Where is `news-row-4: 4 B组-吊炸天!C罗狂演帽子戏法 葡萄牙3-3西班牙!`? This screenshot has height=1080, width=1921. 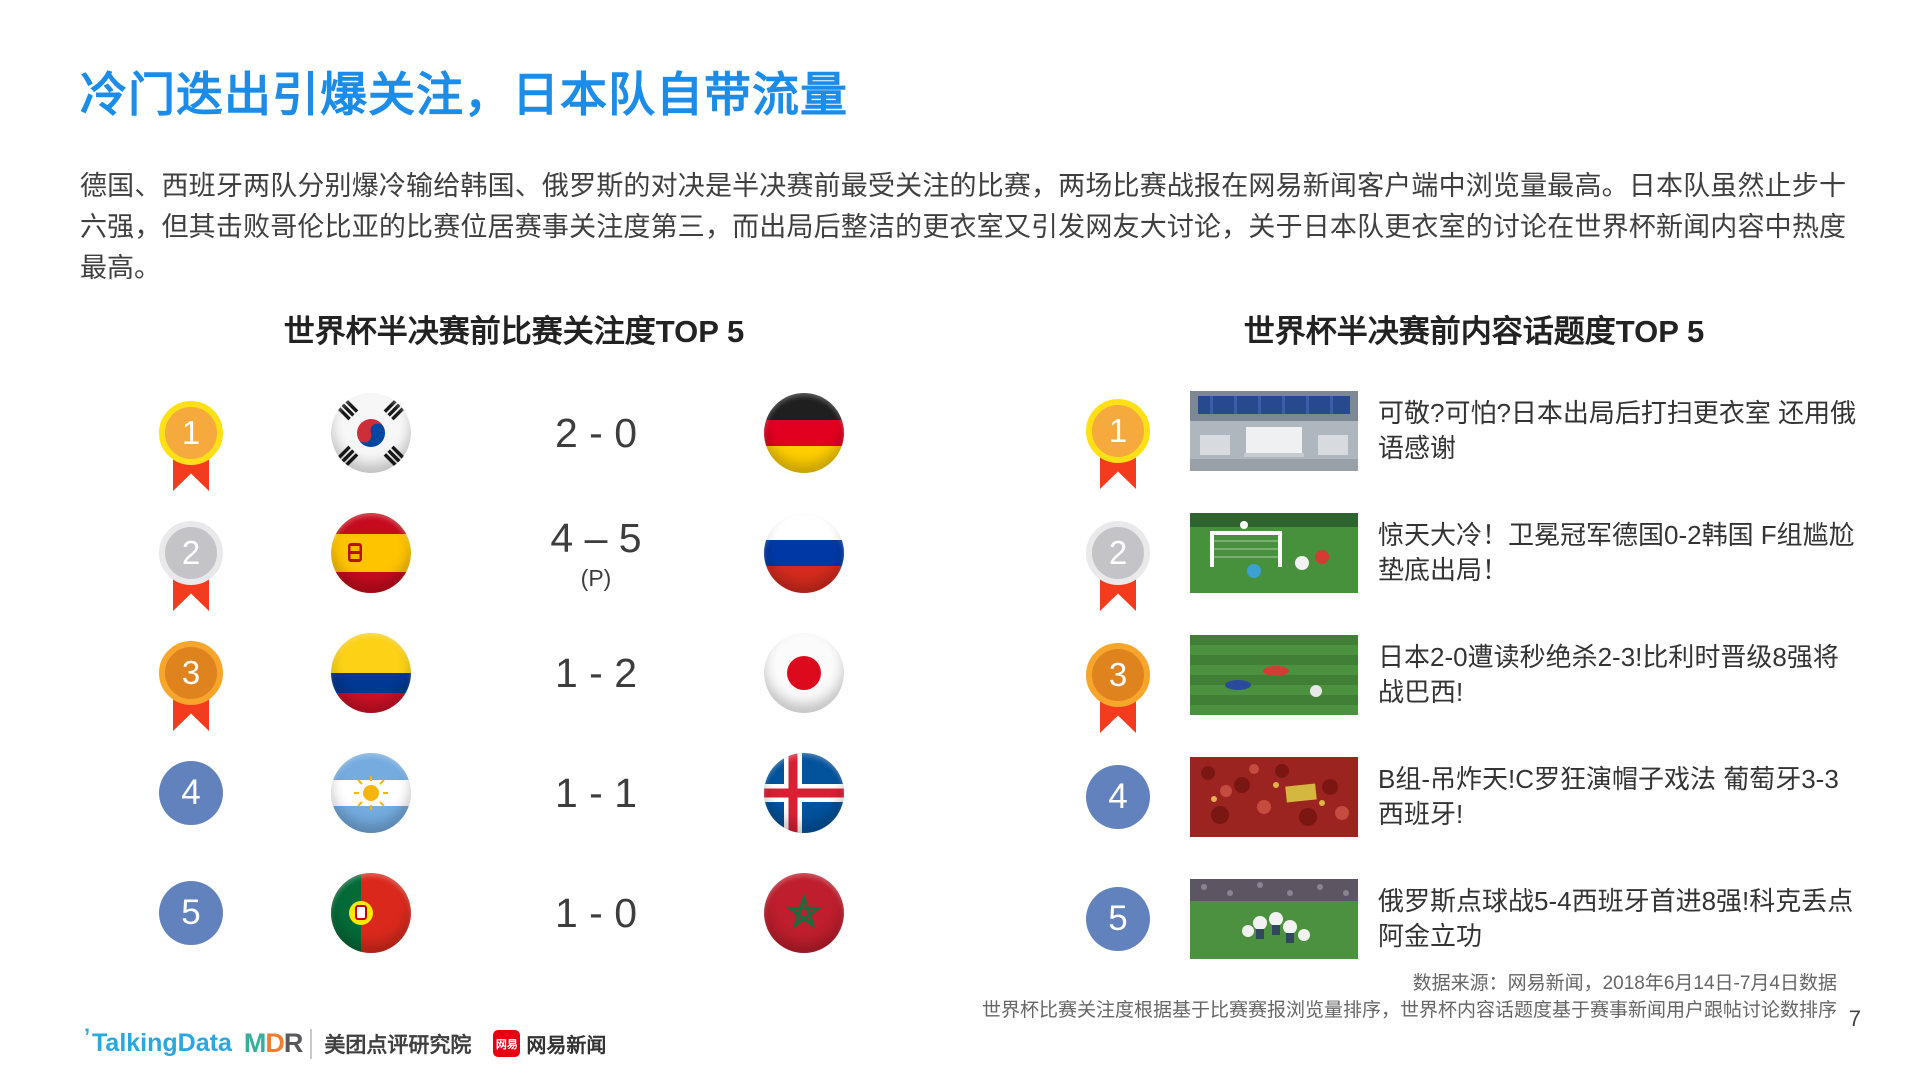 news-row-4: 4 B组-吊炸天!C罗狂演帽子戏法 葡萄牙3-3西班牙! is located at coordinates (1474, 797).